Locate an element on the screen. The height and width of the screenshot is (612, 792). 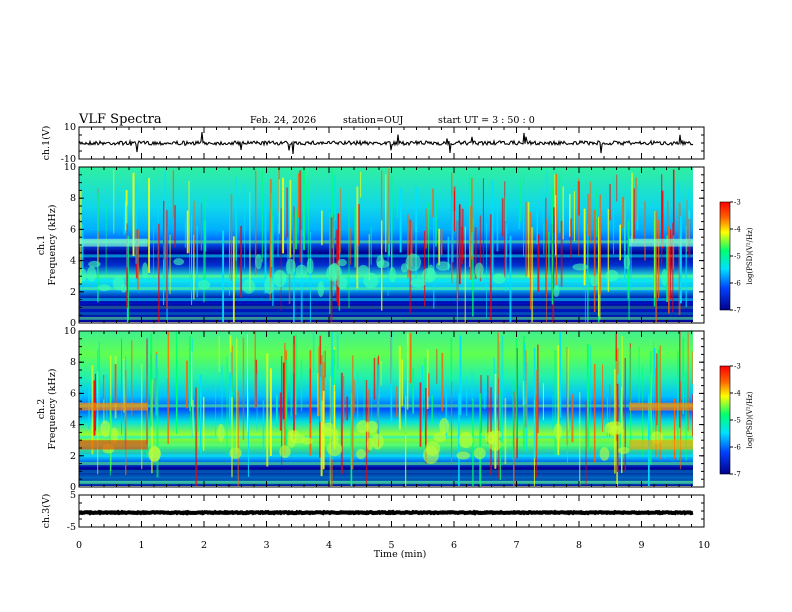
colorbar-tick-label: -7 is located at coordinates (737, 311).